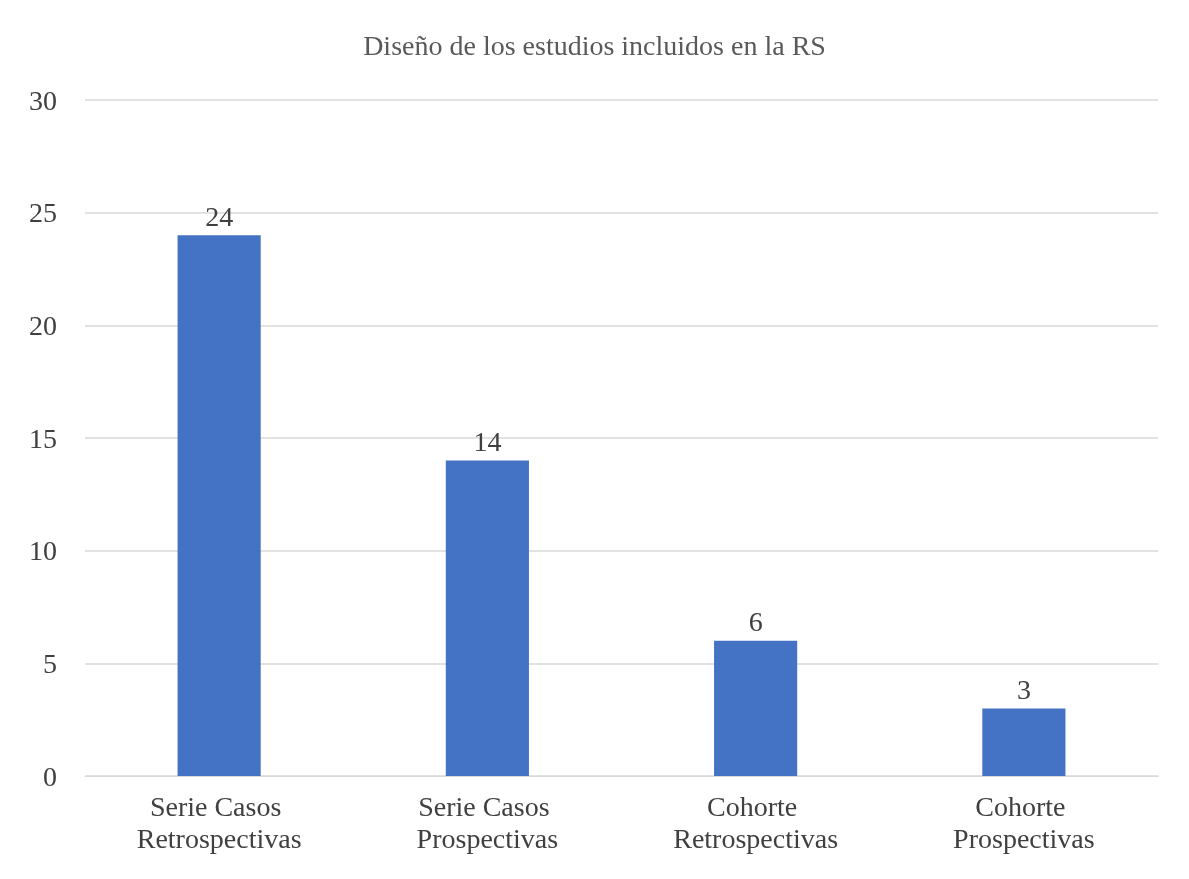 The height and width of the screenshot is (879, 1189). What do you see at coordinates (43, 438) in the screenshot?
I see `y-tick-label: 15` at bounding box center [43, 438].